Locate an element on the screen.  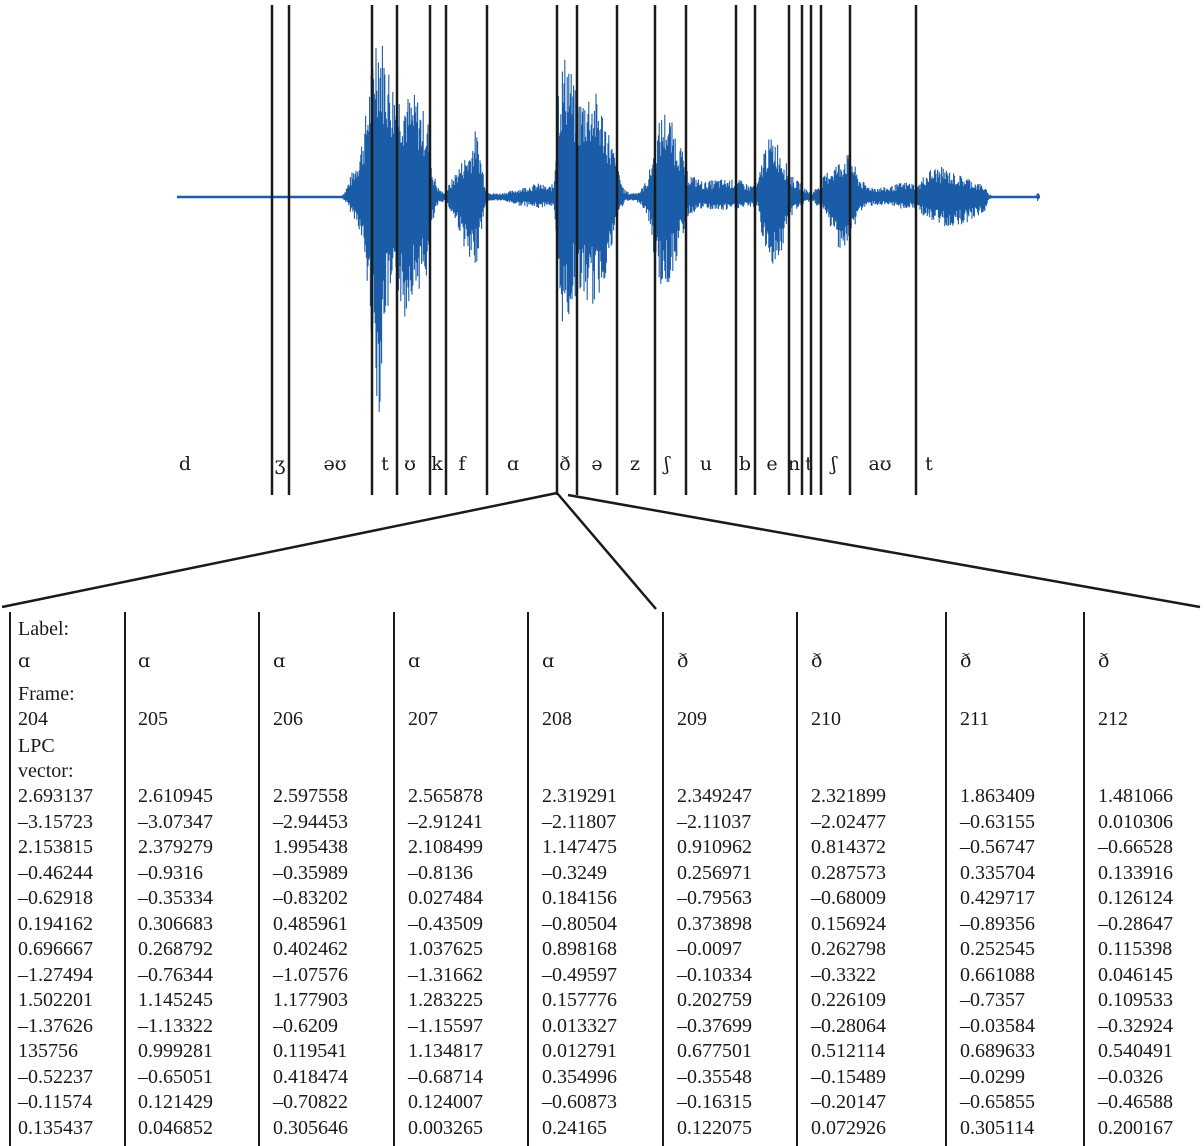
lpc-value-cell: –0.10334 is located at coordinates (714, 974).